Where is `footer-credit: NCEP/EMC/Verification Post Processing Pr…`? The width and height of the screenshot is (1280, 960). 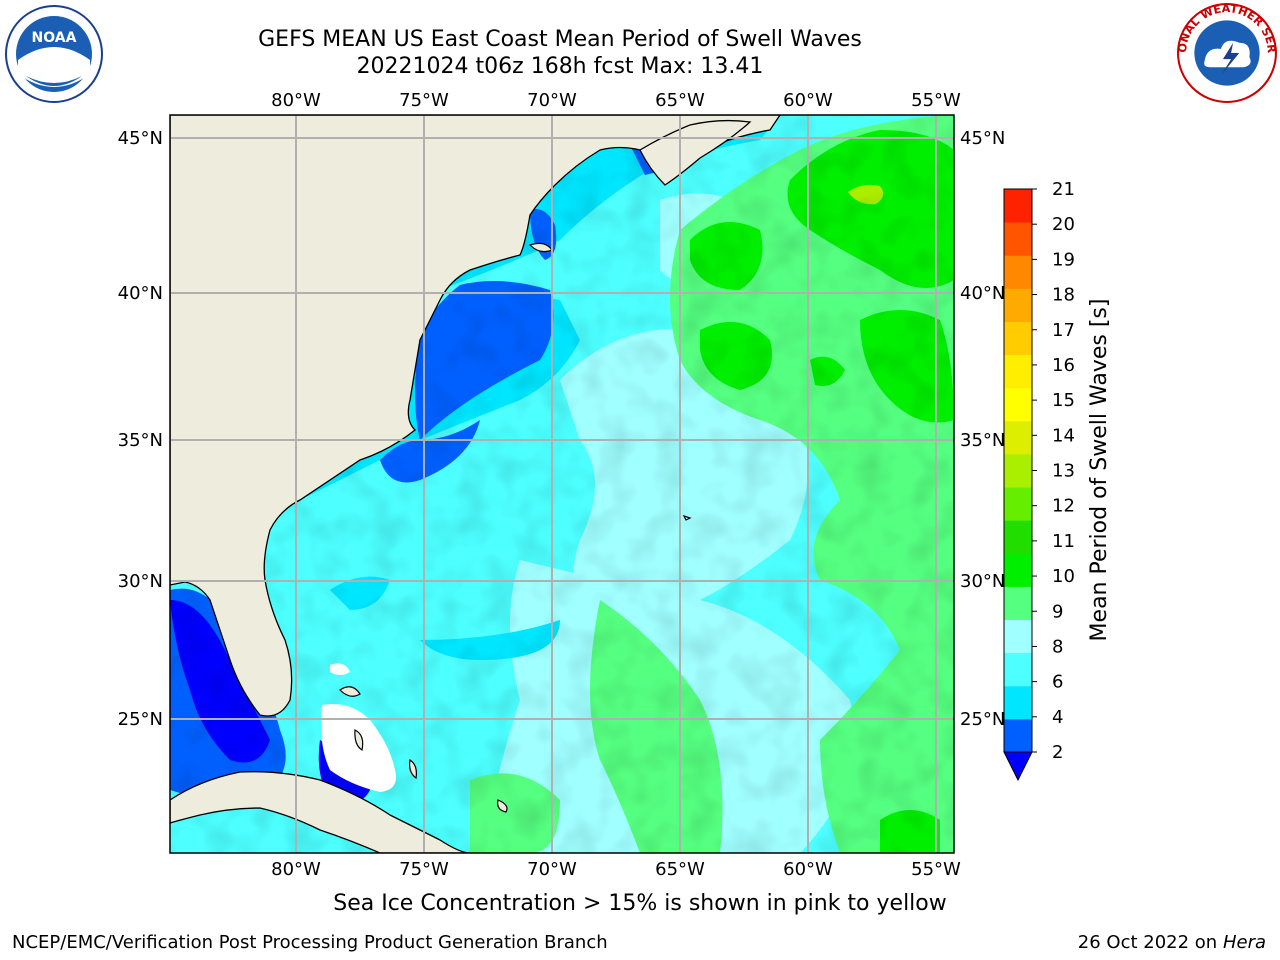
footer-credit: NCEP/EMC/Verification Post Processing Pr… is located at coordinates (310, 942).